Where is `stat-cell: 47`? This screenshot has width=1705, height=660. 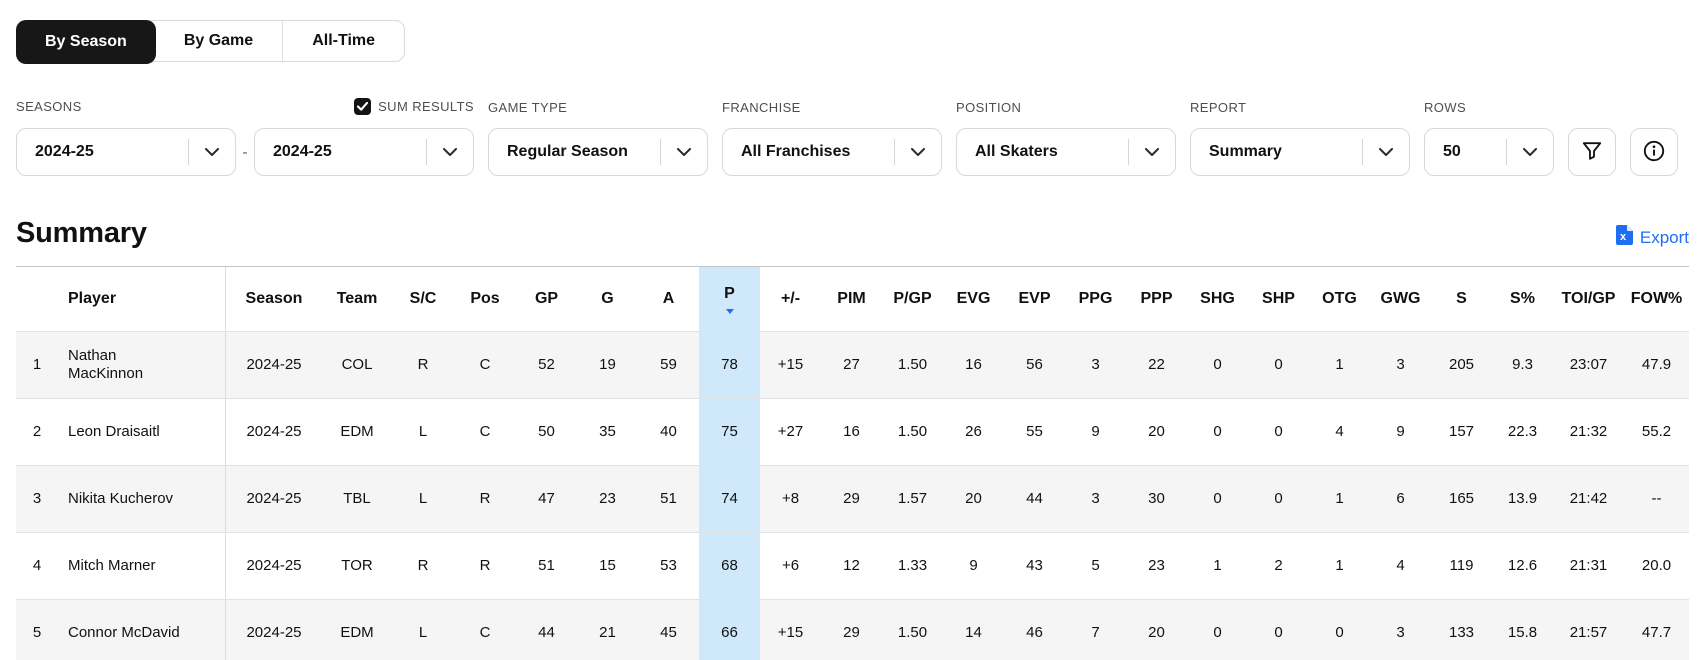 stat-cell: 47 is located at coordinates (546, 498).